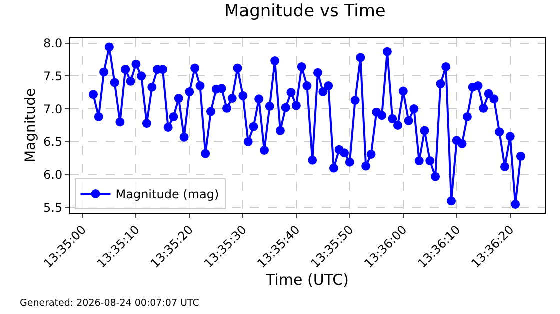 The height and width of the screenshot is (314, 560). Describe the element at coordinates (53, 175) in the screenshot. I see `y-tick-label: 6.0` at that location.